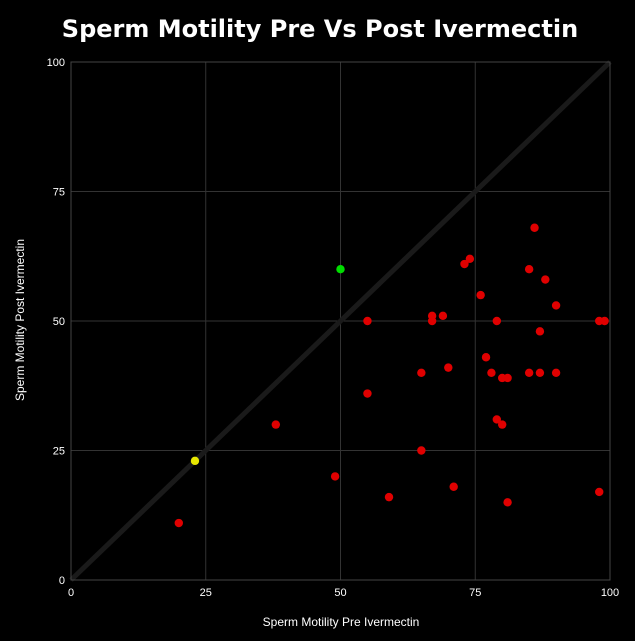  I want to click on y-tick-label: 0, so click(62, 581).